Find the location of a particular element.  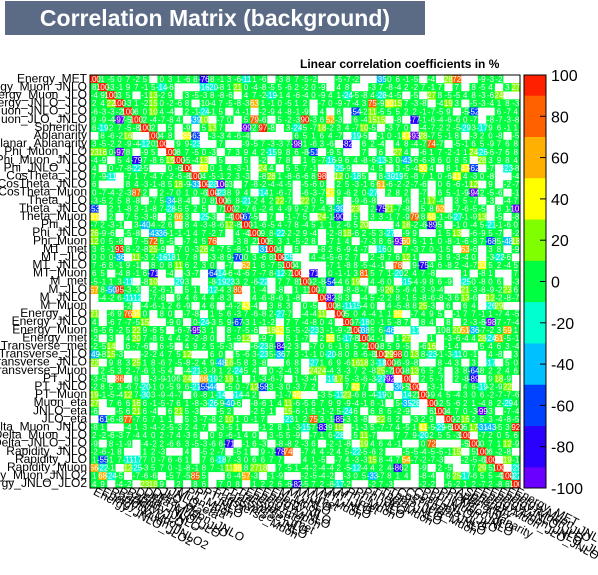

cell-value: 27 is located at coordinates (431, 95).